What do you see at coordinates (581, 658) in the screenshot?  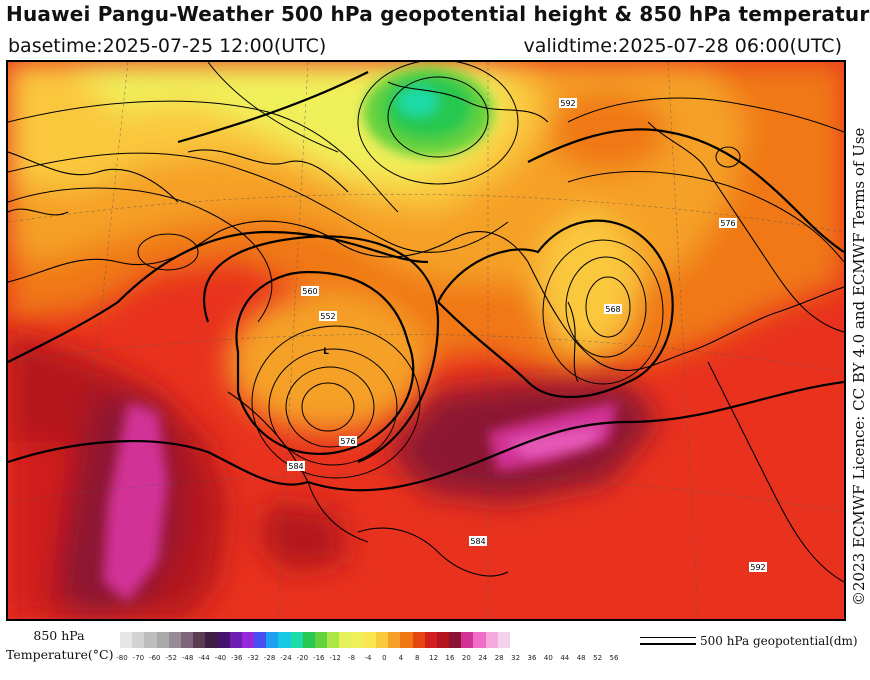 I see `colorbar-tick-label: 48` at bounding box center [581, 658].